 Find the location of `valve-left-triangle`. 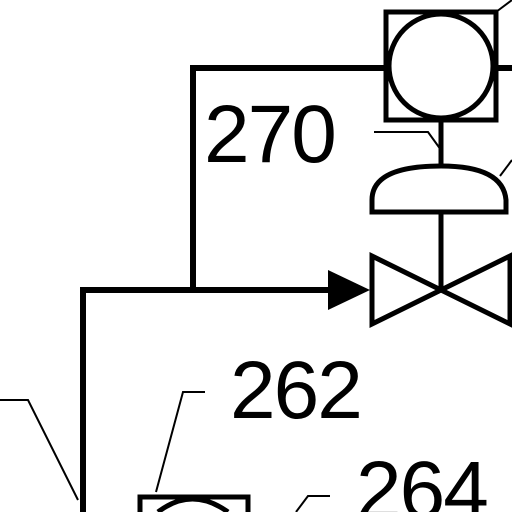

valve-left-triangle is located at coordinates (408, 290).